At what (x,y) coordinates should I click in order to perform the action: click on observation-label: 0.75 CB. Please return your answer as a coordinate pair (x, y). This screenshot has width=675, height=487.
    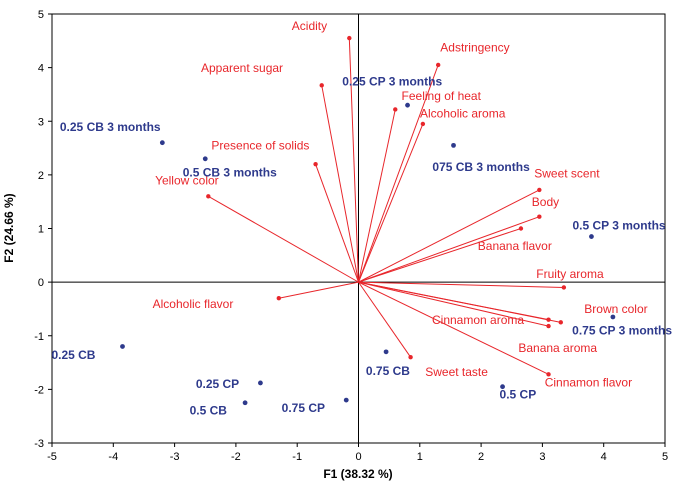
    Looking at the image, I should click on (388, 371).